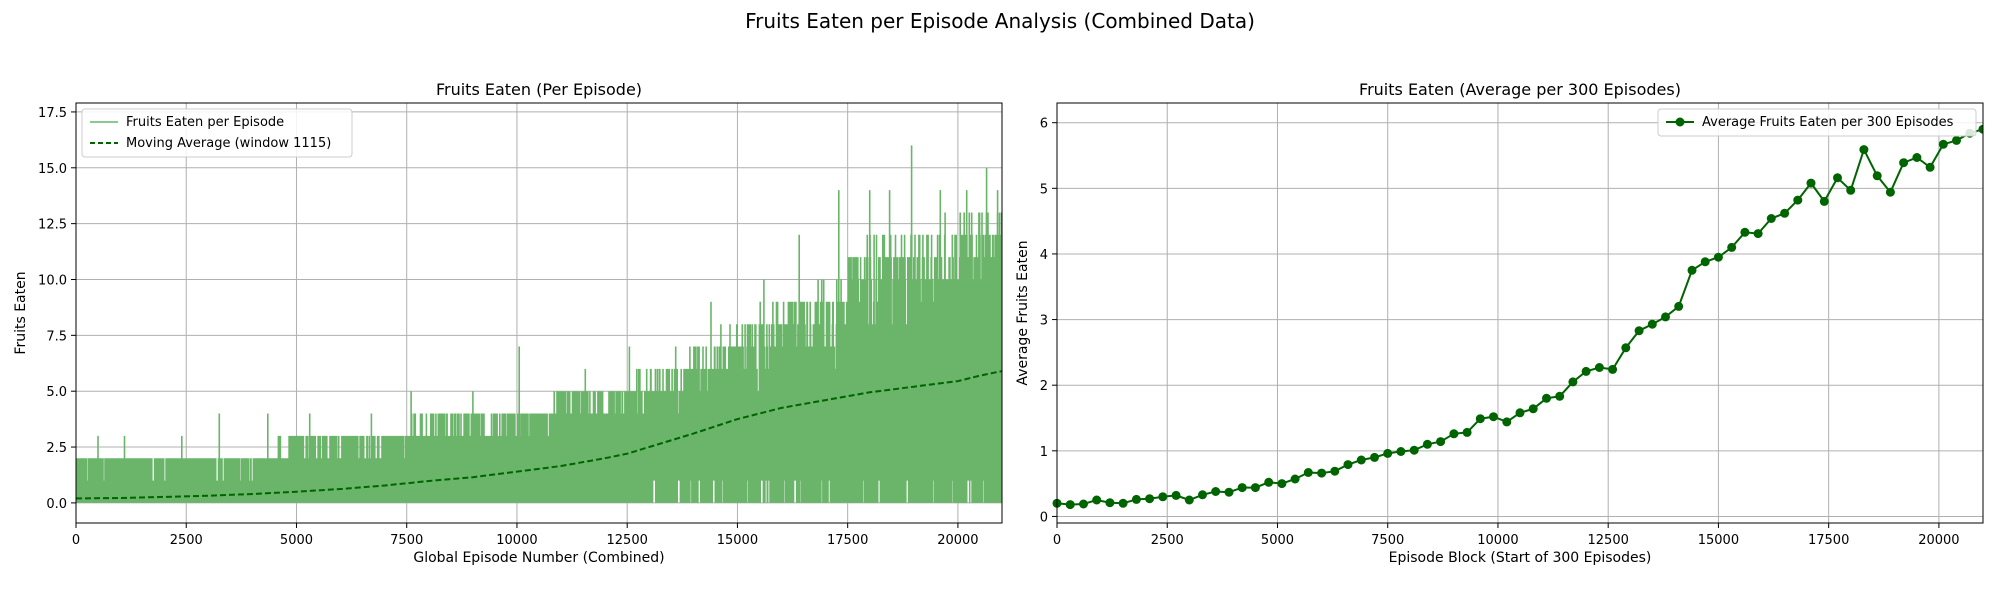  Describe the element at coordinates (1828, 122) in the screenshot. I see `legend-entry-block-average: Average Fruits Eaten per 300 Episodes` at that location.